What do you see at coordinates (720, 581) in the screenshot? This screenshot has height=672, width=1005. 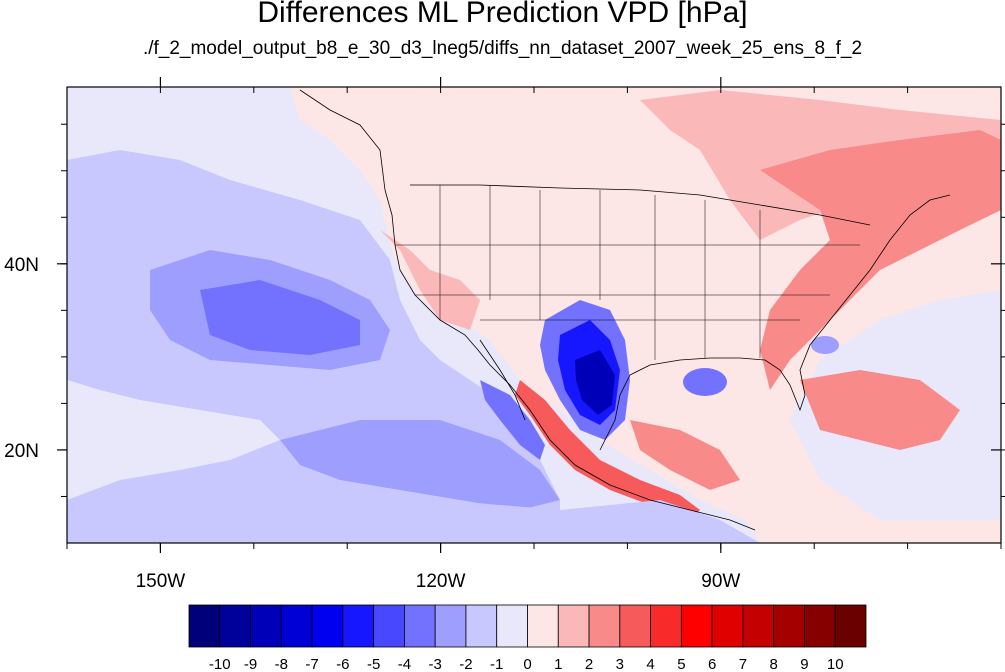 I see `x-tick-label: 90W` at bounding box center [720, 581].